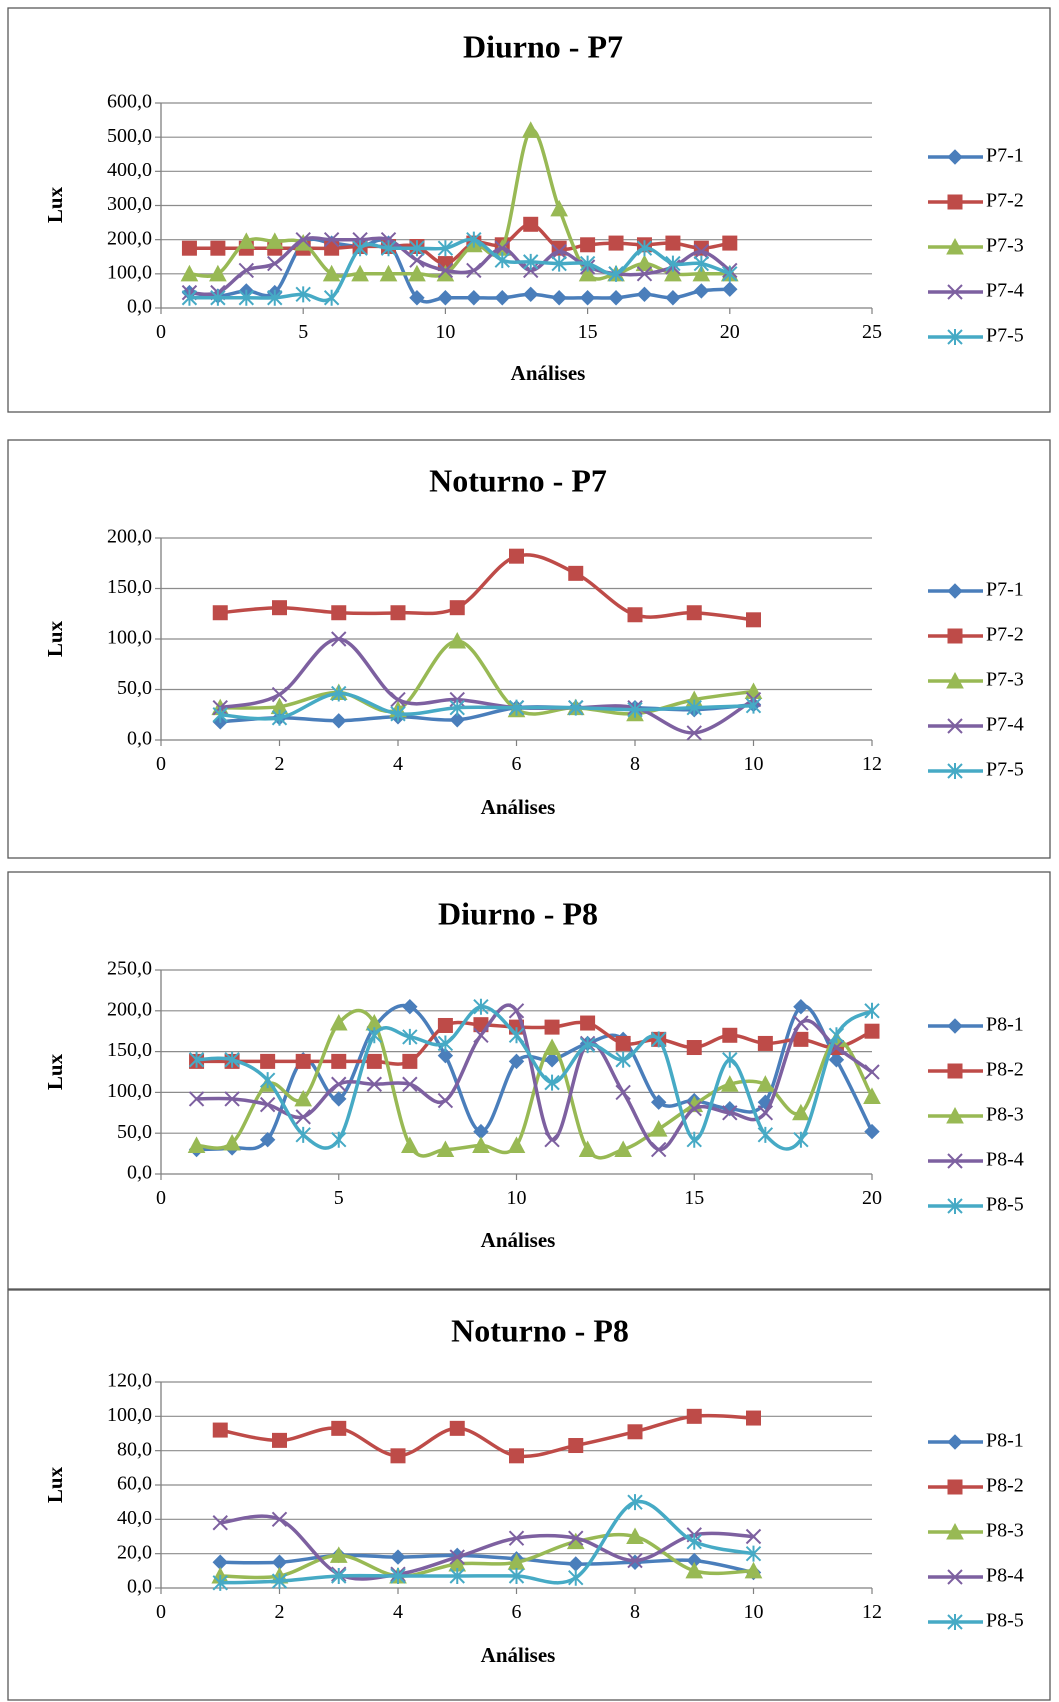  Describe the element at coordinates (1005, 1441) in the screenshot. I see `legend-label: P8-1` at that location.